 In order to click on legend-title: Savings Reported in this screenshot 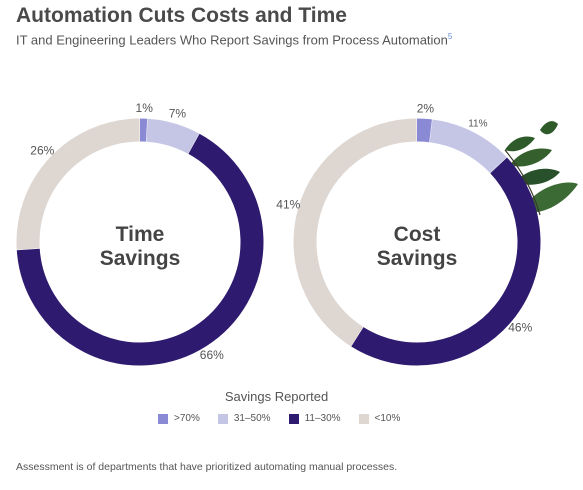, I will do `click(276, 396)`.